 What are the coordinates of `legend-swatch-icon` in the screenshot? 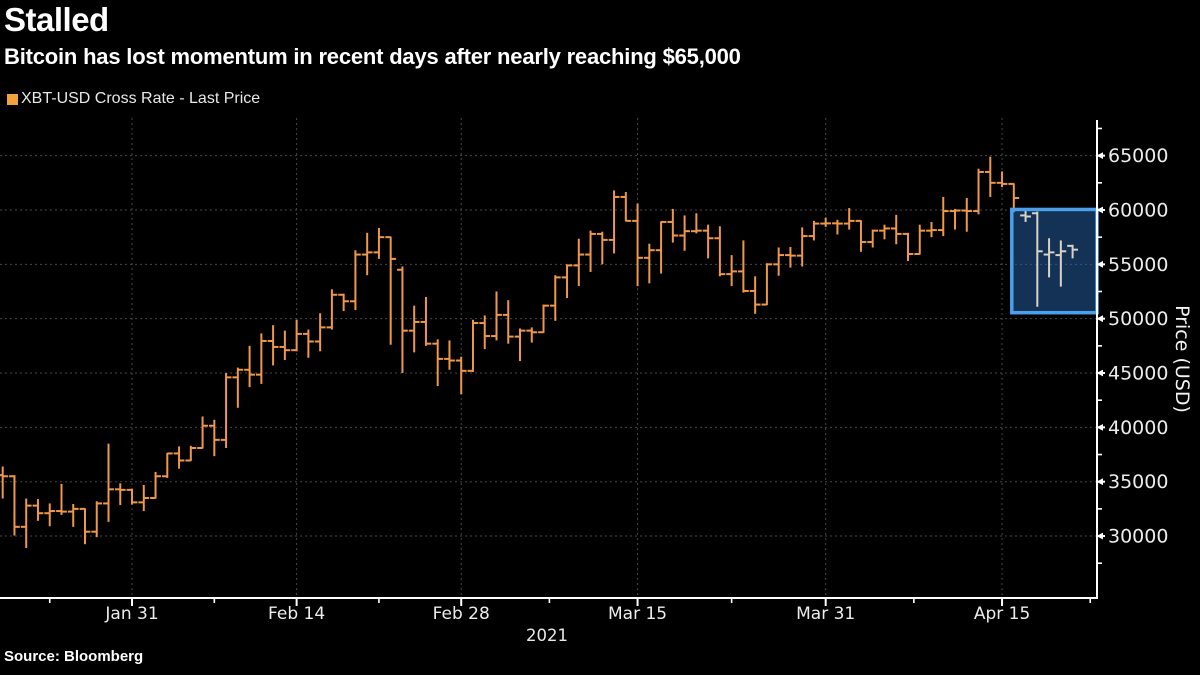 It's located at (12, 99).